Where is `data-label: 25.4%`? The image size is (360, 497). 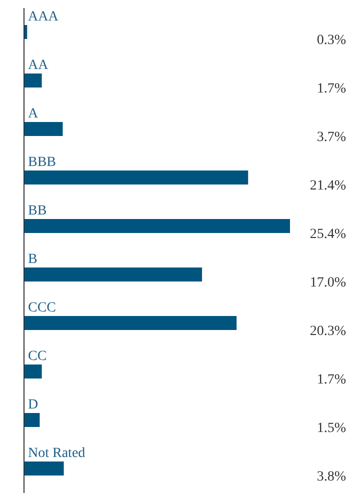 data-label: 25.4% is located at coordinates (328, 234).